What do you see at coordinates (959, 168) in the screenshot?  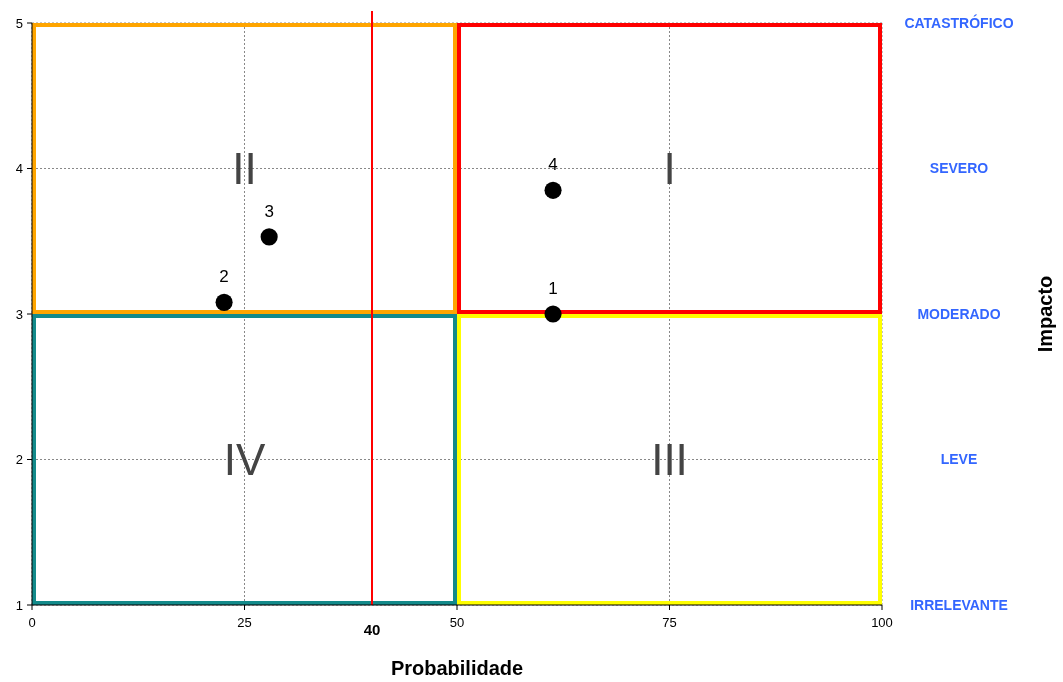 I see `text: SEVERO` at bounding box center [959, 168].